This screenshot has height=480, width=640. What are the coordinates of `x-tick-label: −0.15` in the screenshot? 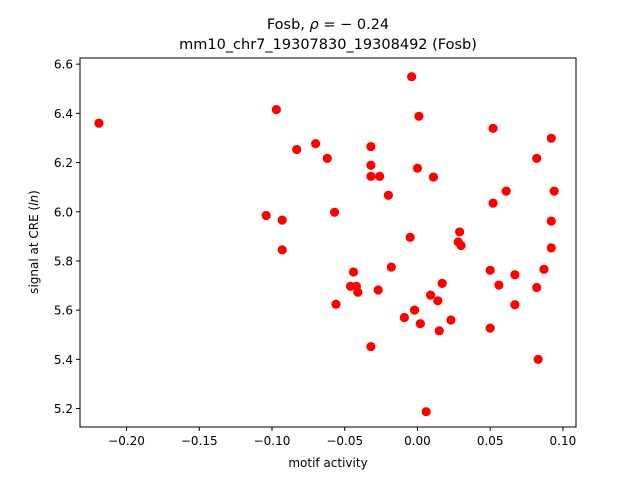 It's located at (199, 441).